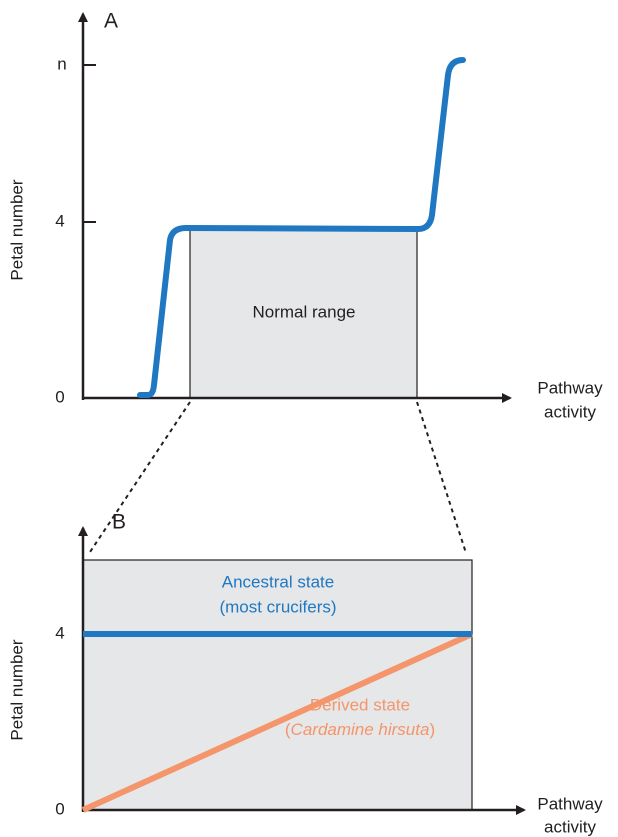 The image size is (618, 837). I want to click on box-label: Normal range, so click(304, 311).